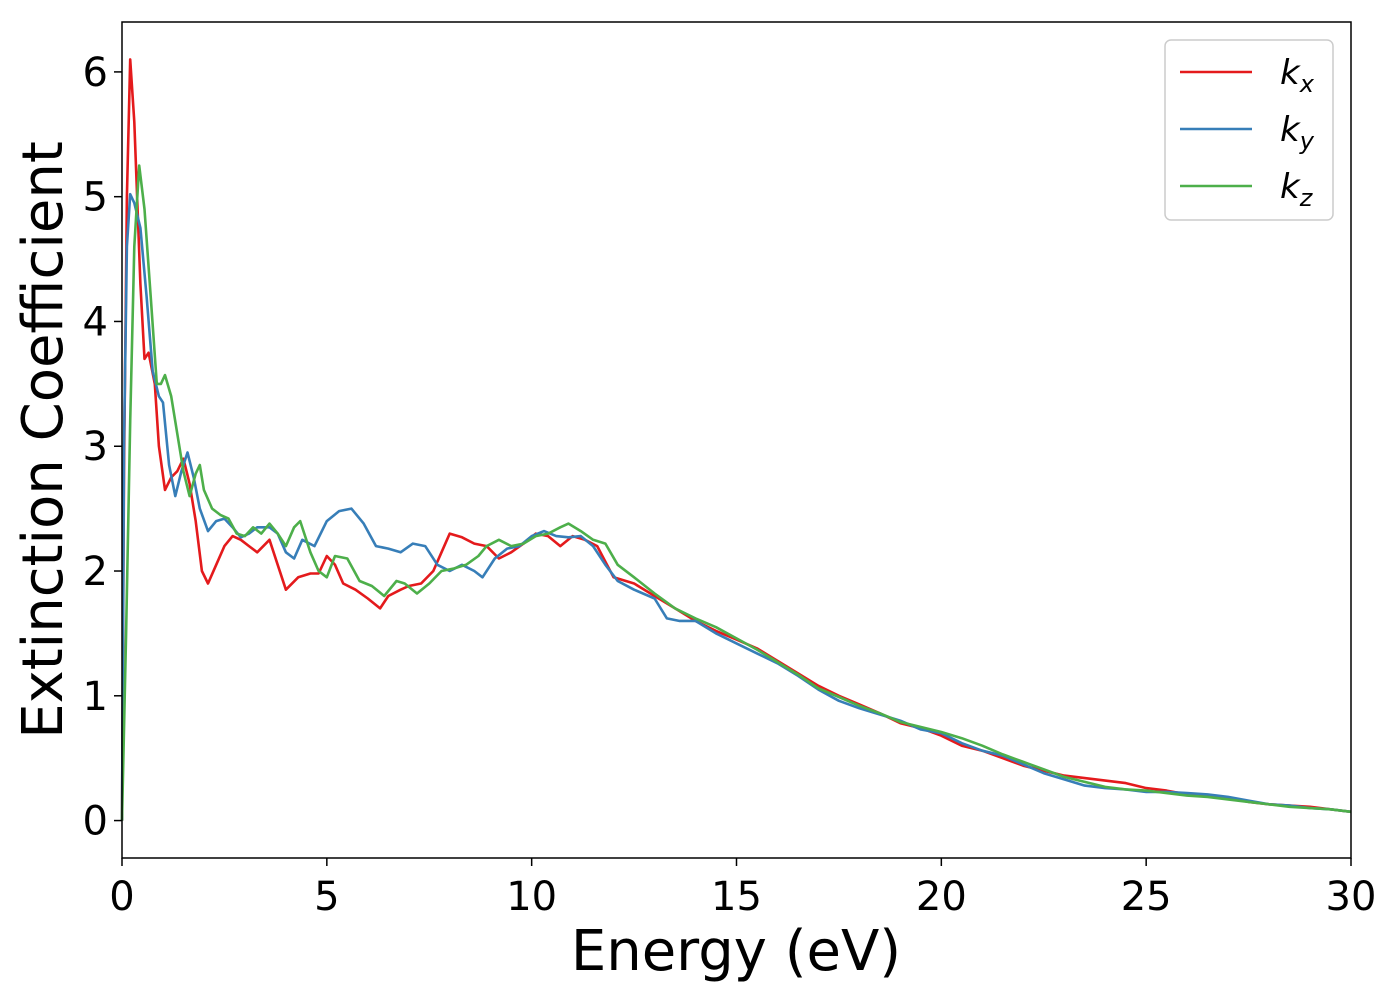 The image size is (1400, 1000). I want to click on x-tick-label: 25, so click(1146, 897).